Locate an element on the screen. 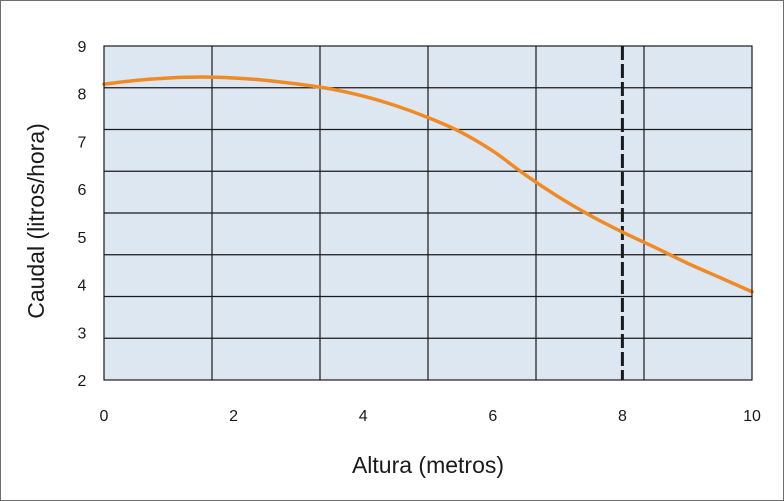 Image resolution: width=784 pixels, height=501 pixels. y-tick-label: 2 is located at coordinates (82, 381).